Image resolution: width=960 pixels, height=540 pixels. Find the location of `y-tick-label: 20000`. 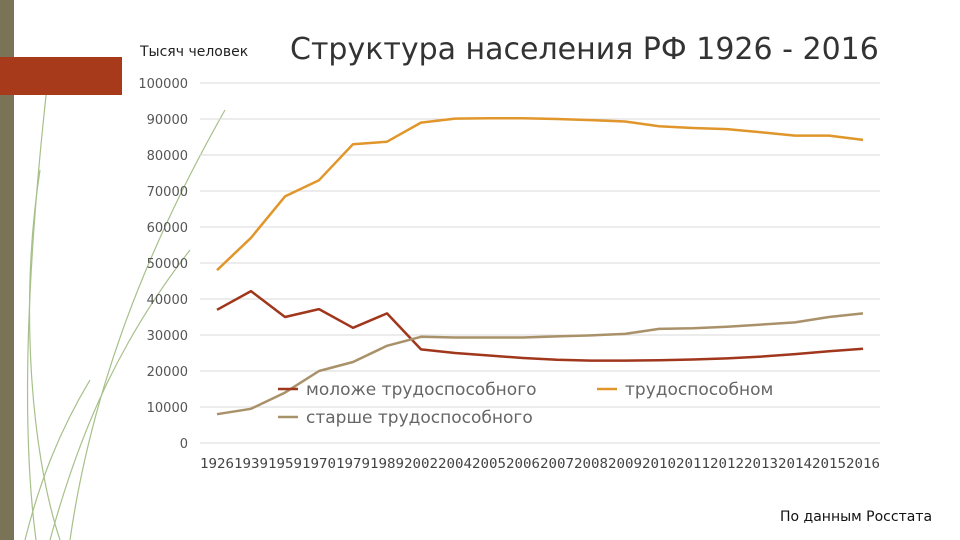

y-tick-label: 20000 is located at coordinates (167, 372).